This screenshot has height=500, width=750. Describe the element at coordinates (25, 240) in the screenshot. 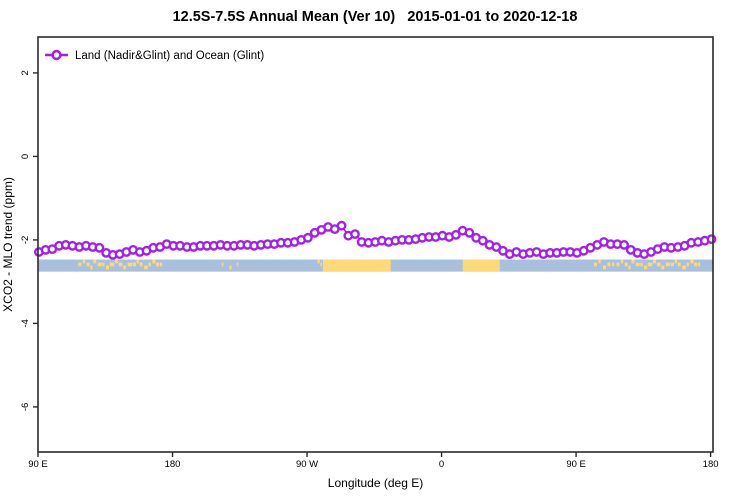

I see `y-tick-label: -2` at that location.